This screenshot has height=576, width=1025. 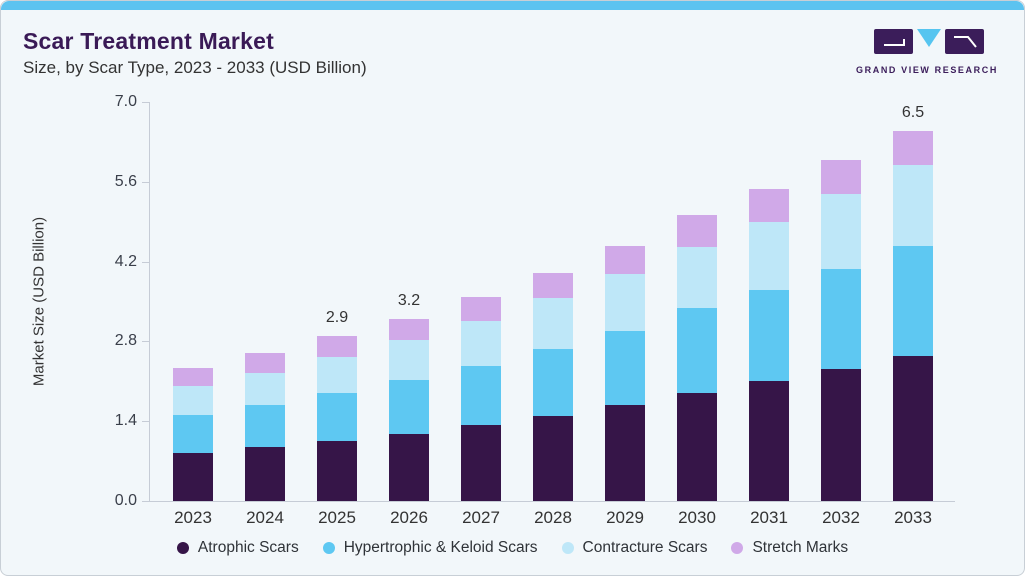 I want to click on segment-2029-hypertrophic-keloid-scars, so click(x=625, y=367).